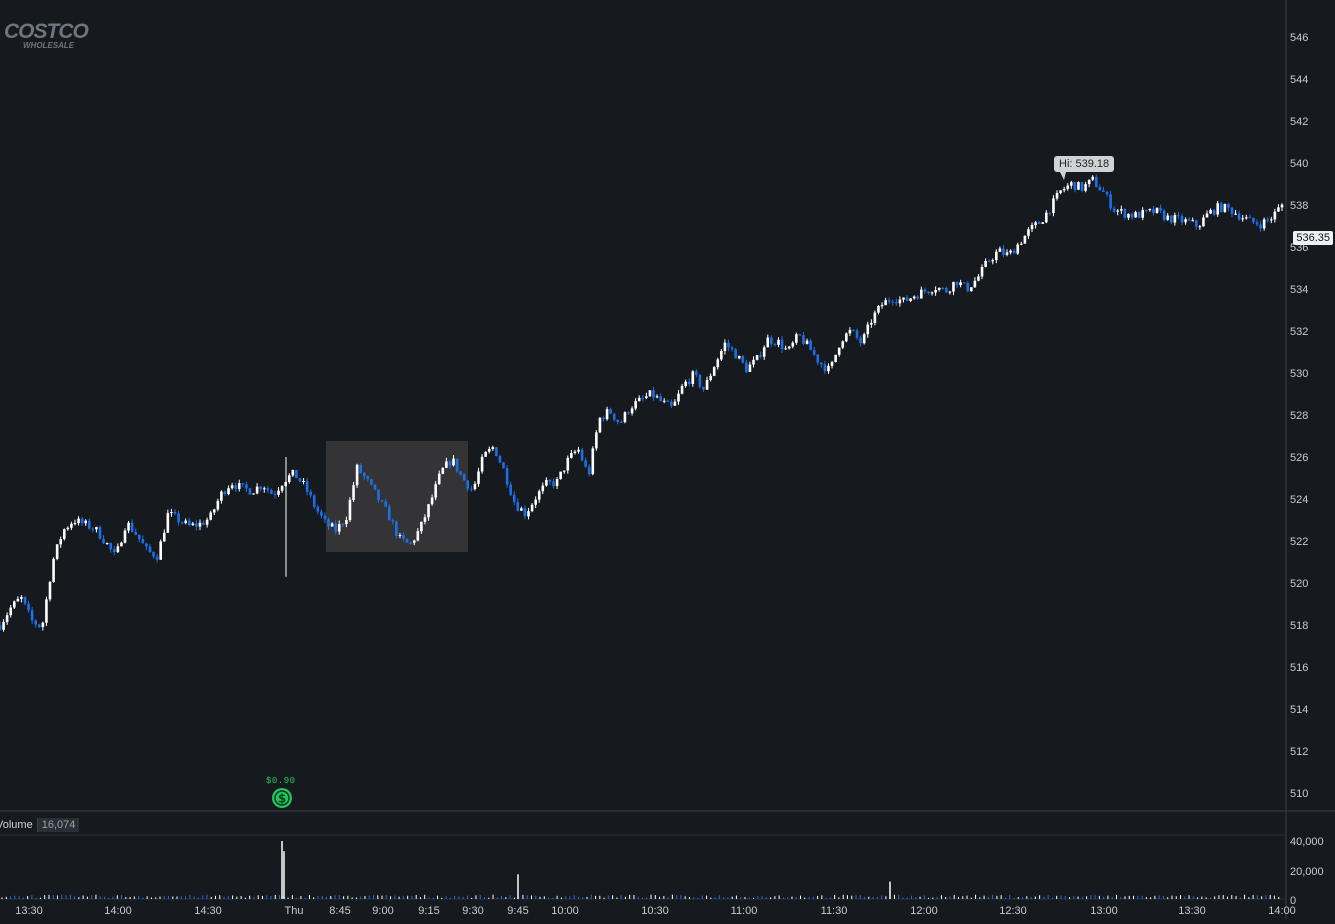 Image resolution: width=1335 pixels, height=924 pixels. I want to click on time-tick-label: 9:15, so click(428, 911).